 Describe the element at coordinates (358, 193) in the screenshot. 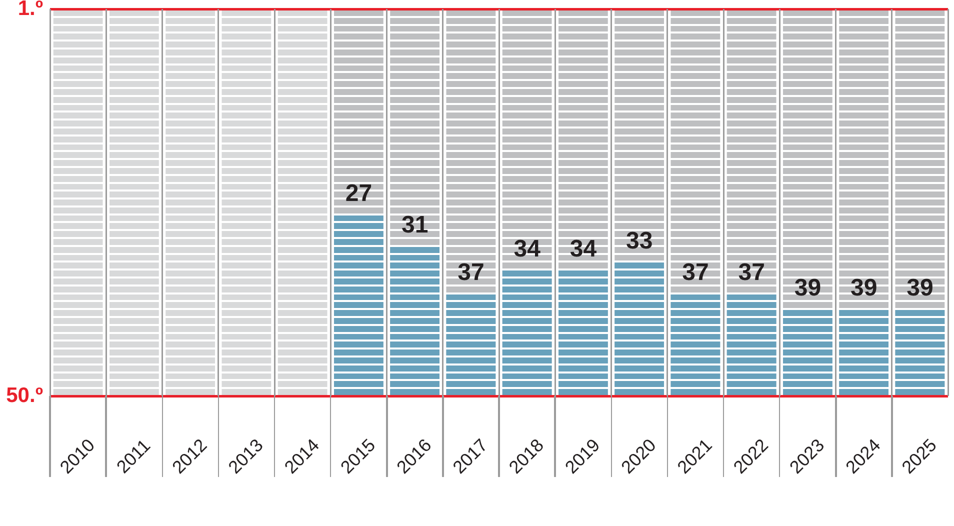

I see `data-label: 27` at that location.